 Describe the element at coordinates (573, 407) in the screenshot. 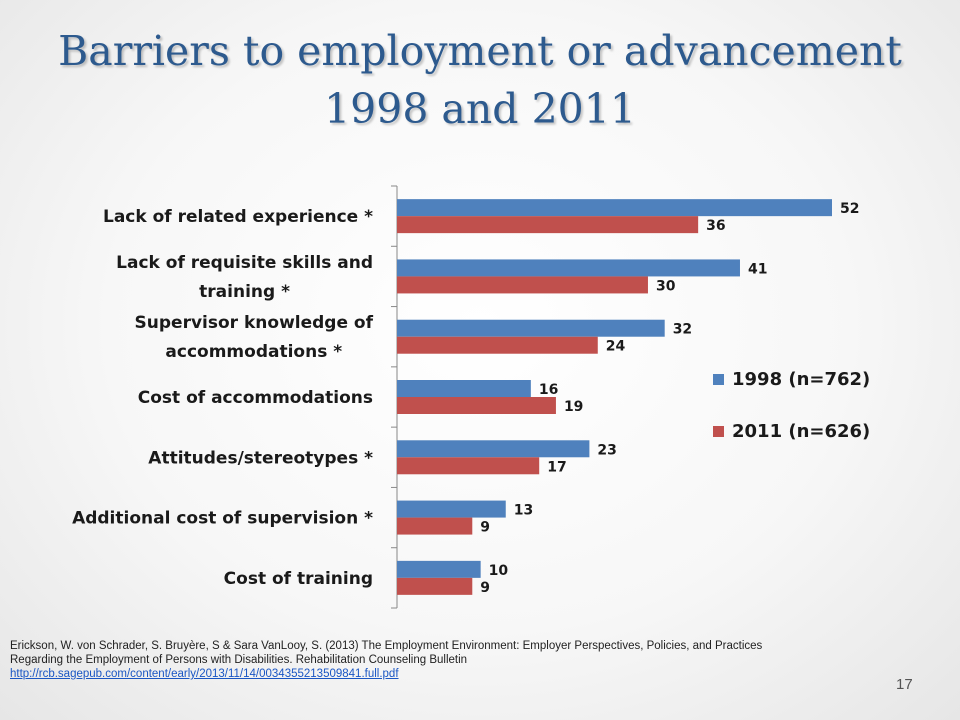

I see `data-label: 19` at that location.